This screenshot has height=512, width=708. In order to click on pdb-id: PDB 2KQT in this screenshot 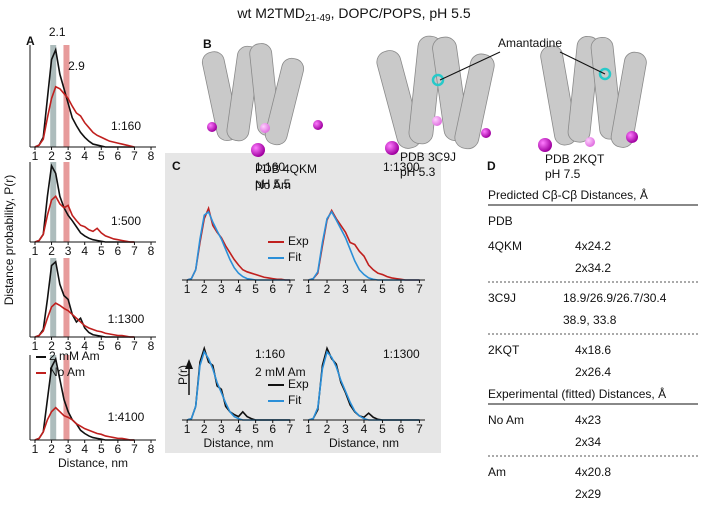, I will do `click(575, 159)`.